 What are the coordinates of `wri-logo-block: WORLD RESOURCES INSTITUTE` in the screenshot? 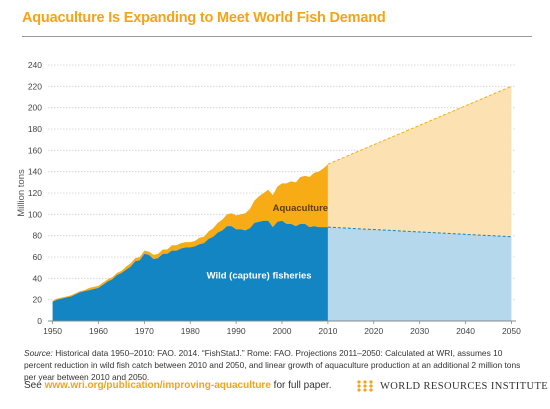 It's located at (452, 386).